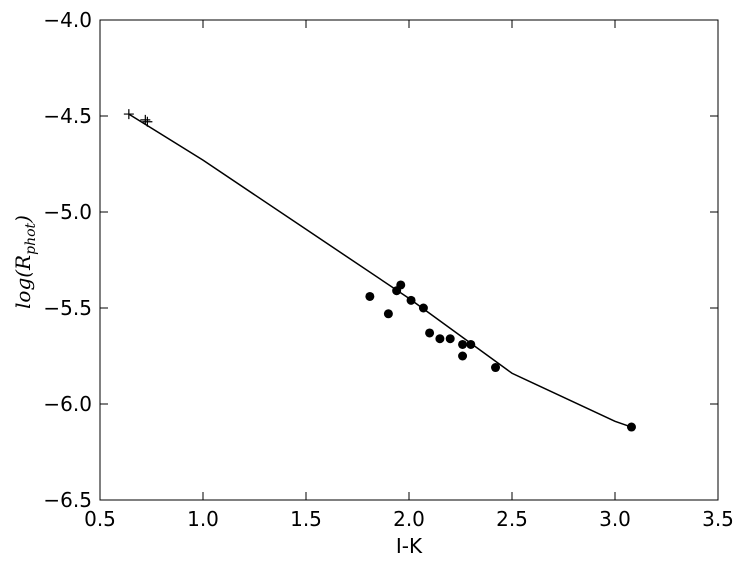 The image size is (745, 571). I want to click on y-label-close: ), so click(23, 219).